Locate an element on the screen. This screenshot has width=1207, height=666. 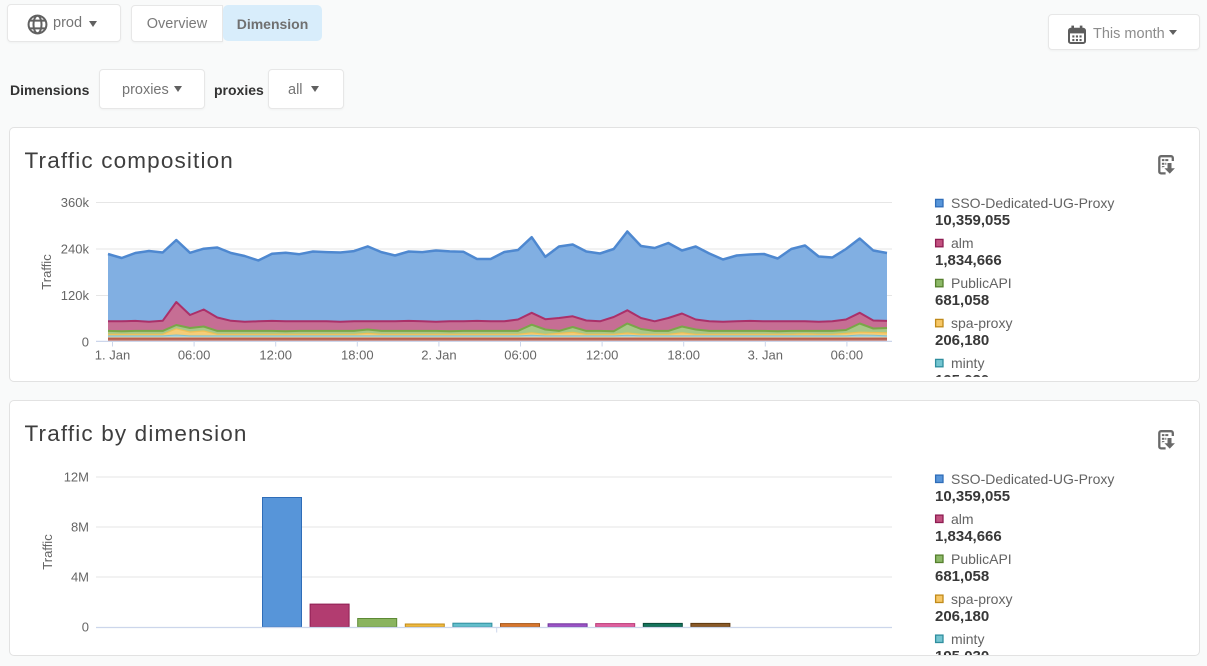
svg-text: 3. Jan is located at coordinates (765, 355).